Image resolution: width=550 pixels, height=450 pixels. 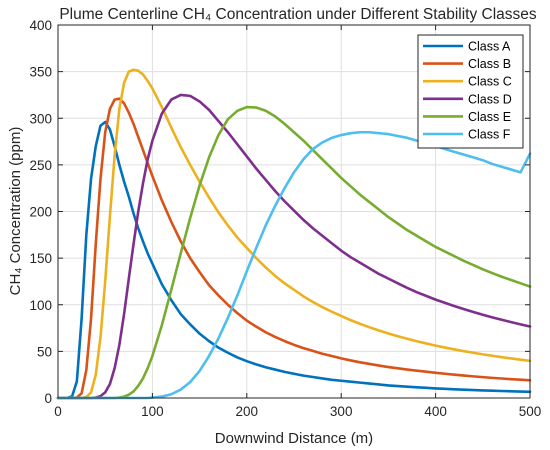 What do you see at coordinates (247, 411) in the screenshot?
I see `x-tick-label: 200` at bounding box center [247, 411].